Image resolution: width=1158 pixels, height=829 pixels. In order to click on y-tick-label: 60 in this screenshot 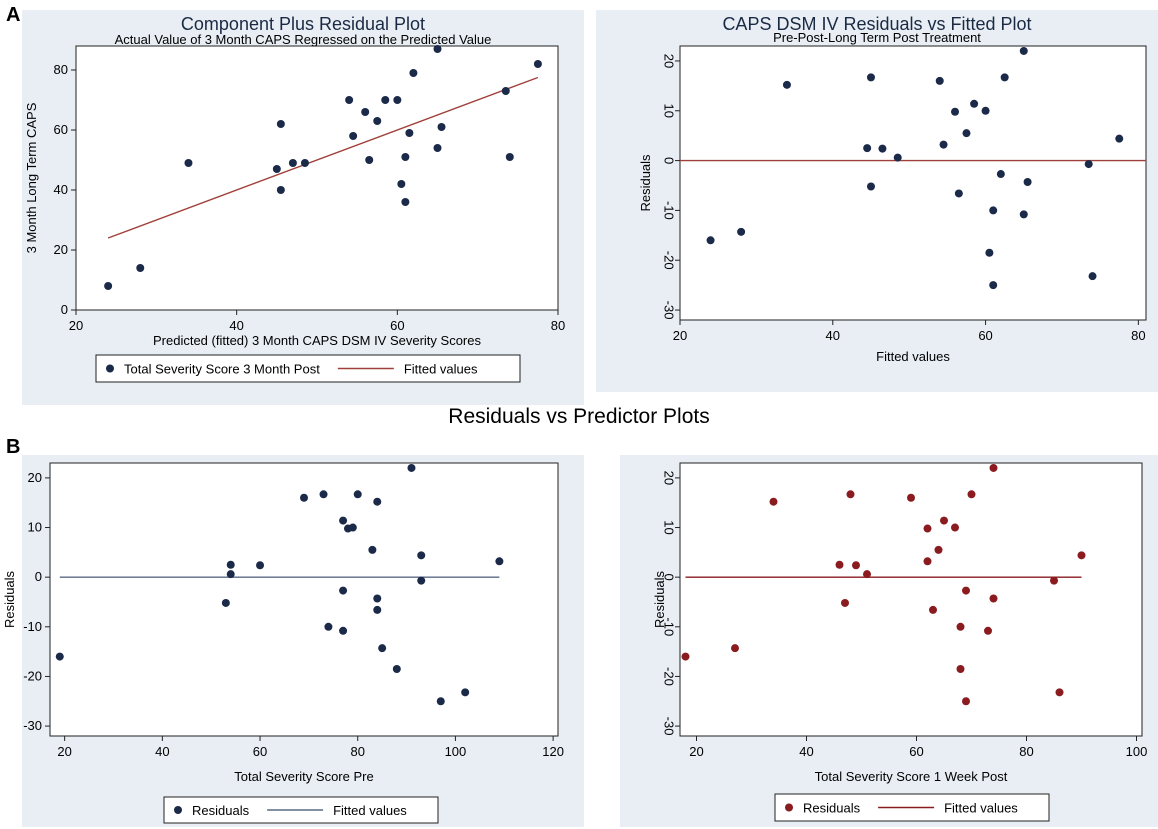, I will do `click(61, 129)`.